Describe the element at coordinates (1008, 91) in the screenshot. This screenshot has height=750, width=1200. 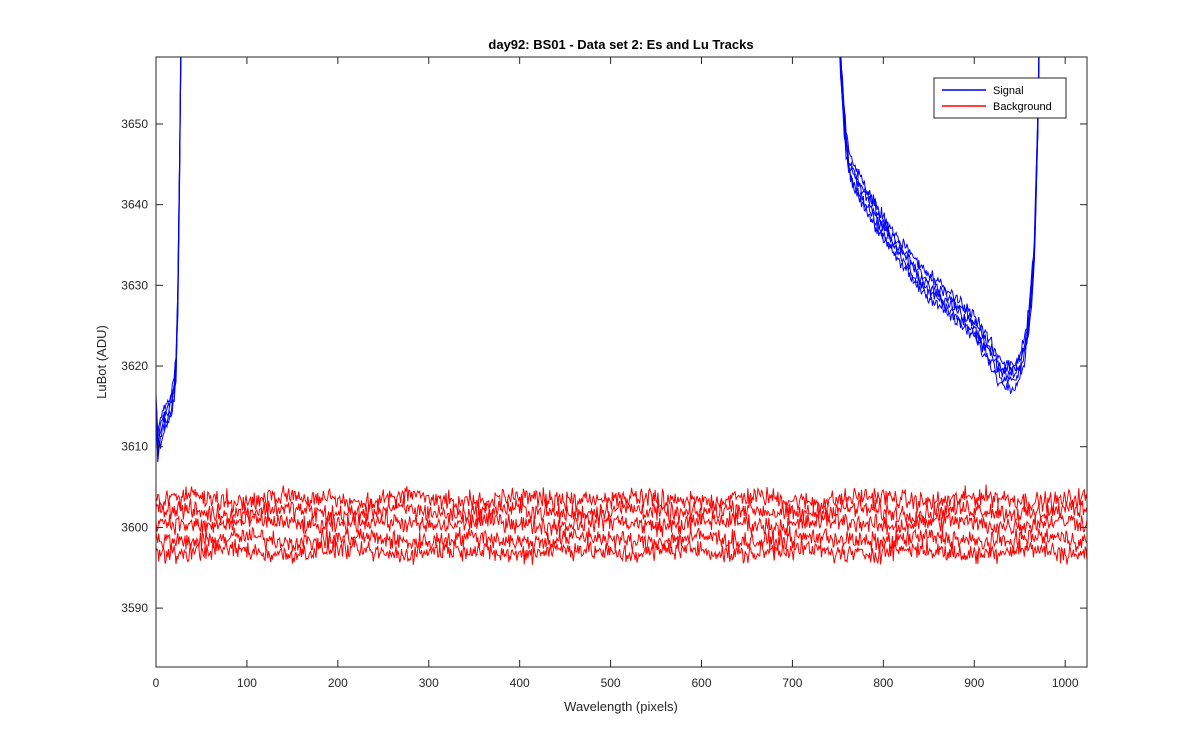
I see `legend-label-signal: Signal` at that location.